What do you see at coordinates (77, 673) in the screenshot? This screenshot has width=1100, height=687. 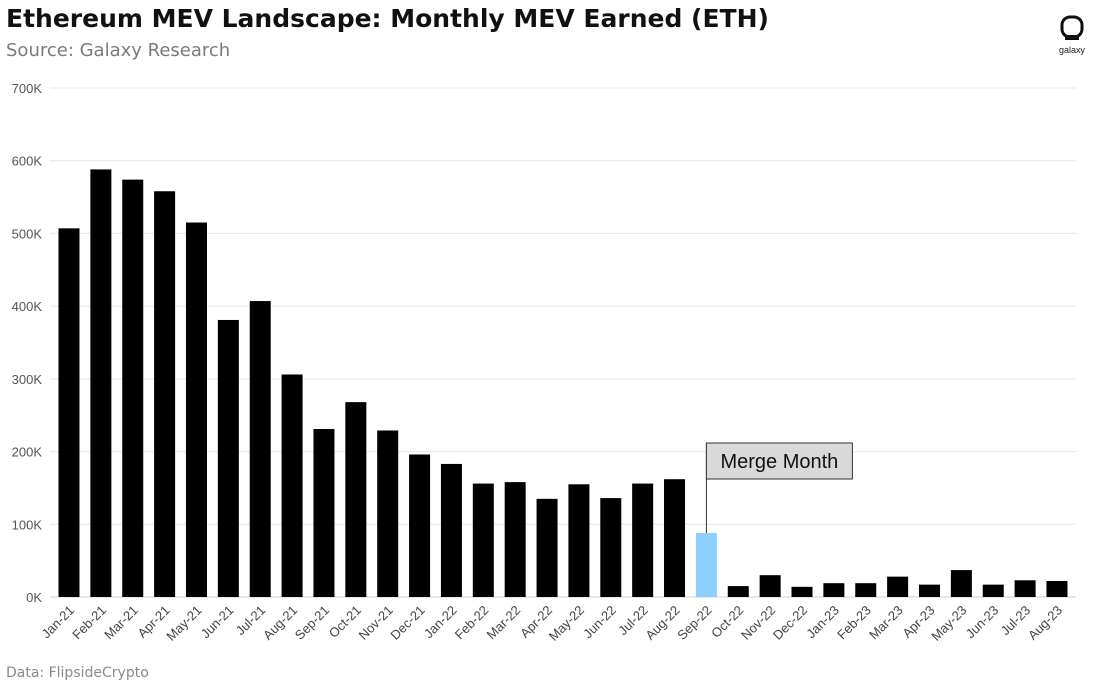 I see `data-source-footer: Data: FlipsideCrypto` at bounding box center [77, 673].